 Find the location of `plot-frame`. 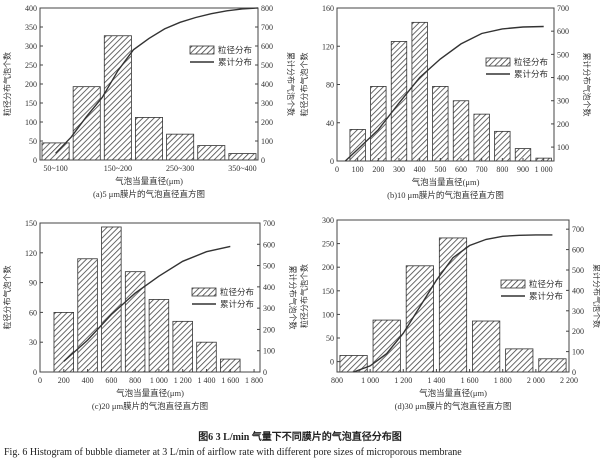

plot-frame is located at coordinates (453, 296).